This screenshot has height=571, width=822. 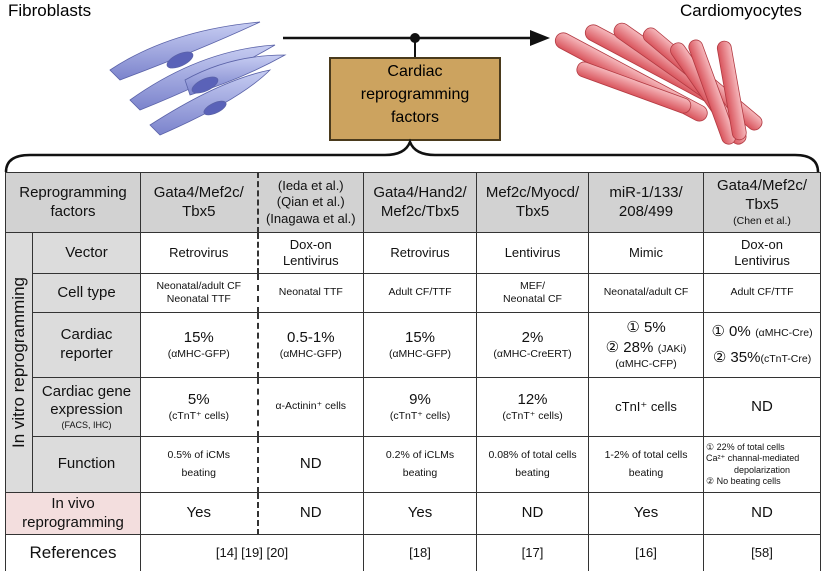 I want to click on row-label: Cardiac gene expression (FACS, IHC), so click(x=86, y=407).